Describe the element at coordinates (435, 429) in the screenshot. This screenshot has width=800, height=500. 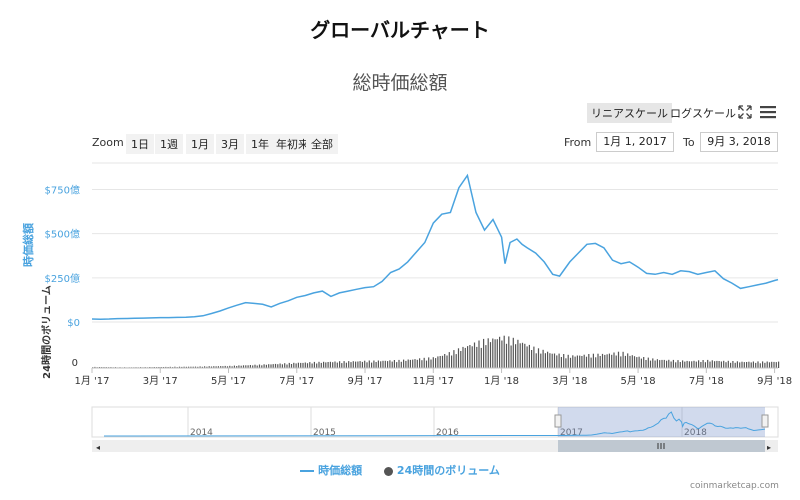
I see `navigator: 2014 2015 2016 2017 2018 ◂ ▸` at that location.